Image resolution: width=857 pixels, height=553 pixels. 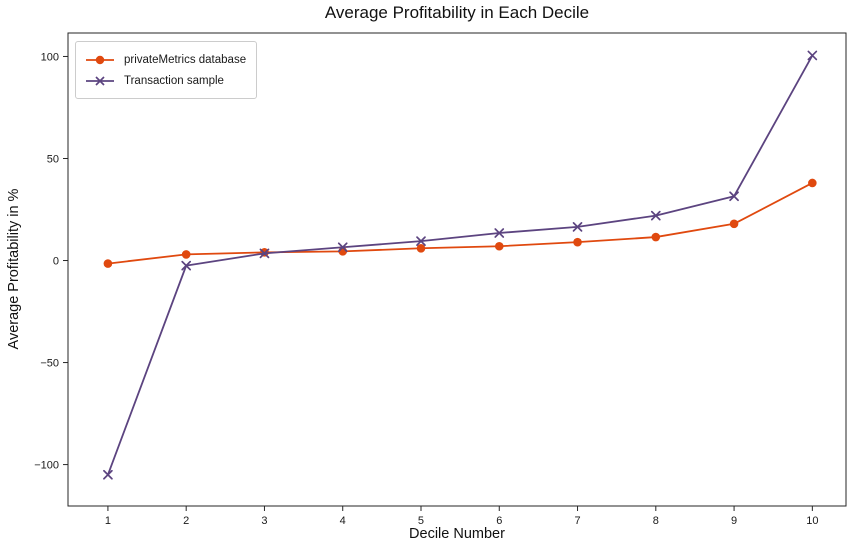 What do you see at coordinates (49, 363) in the screenshot?
I see `y-tick-label: −50` at bounding box center [49, 363].